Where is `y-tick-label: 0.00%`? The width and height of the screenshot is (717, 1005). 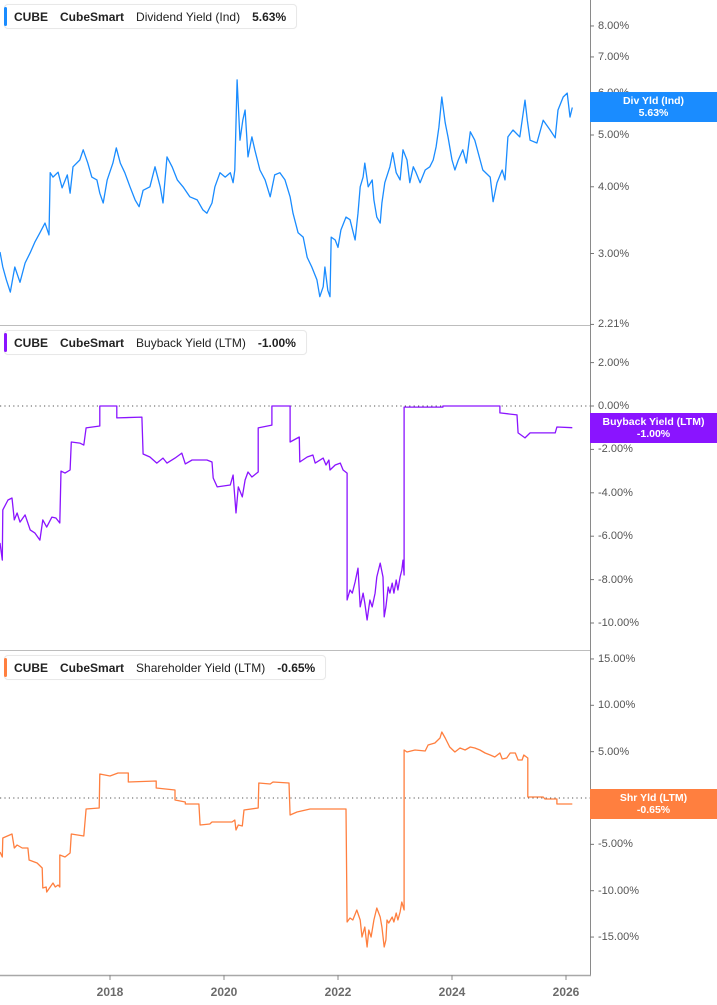 y-tick-label: 0.00% is located at coordinates (614, 406).